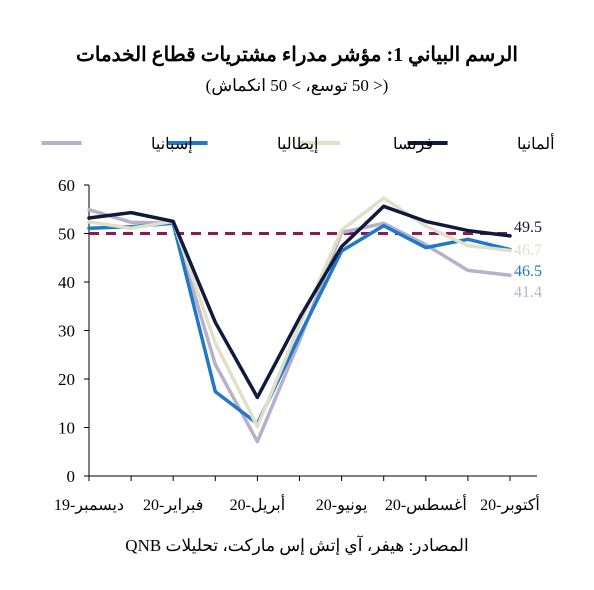 Image resolution: width=594 pixels, height=590 pixels. I want to click on y-tick-label: 60, so click(66, 185).